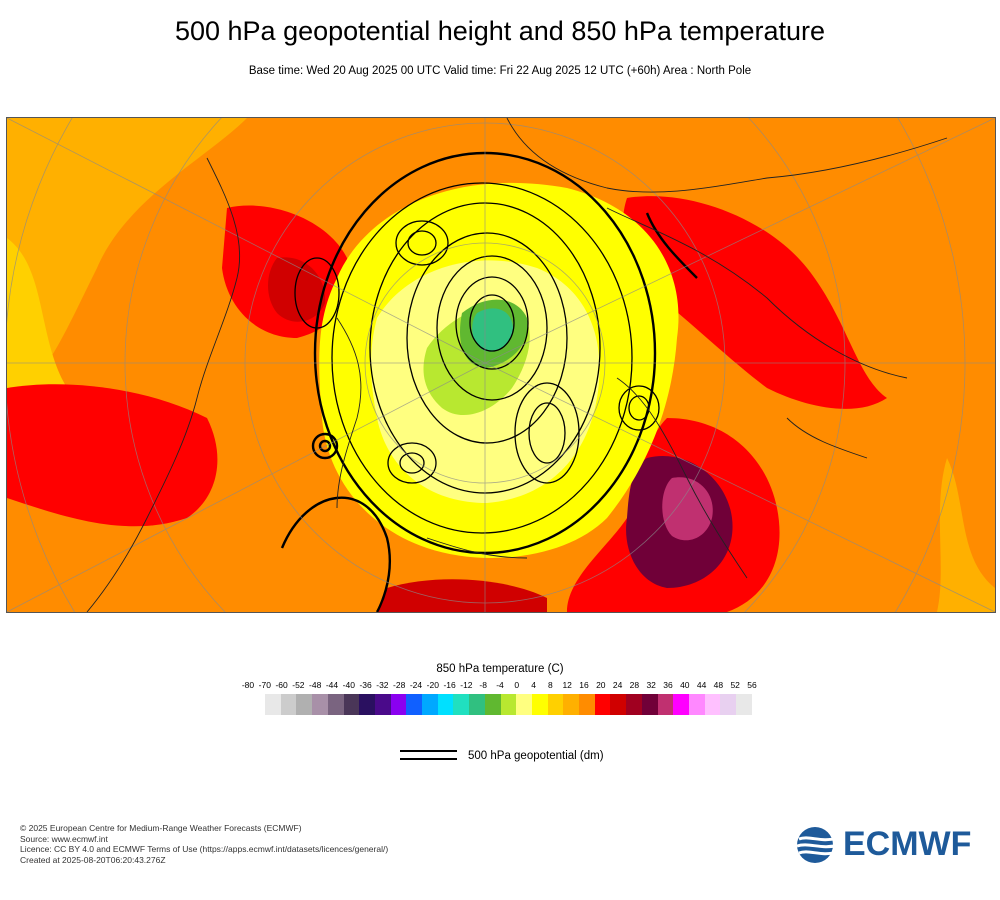 The height and width of the screenshot is (900, 1000). What do you see at coordinates (500, 669) in the screenshot?
I see `legend-title: 850 hPa temperature (C)` at bounding box center [500, 669].